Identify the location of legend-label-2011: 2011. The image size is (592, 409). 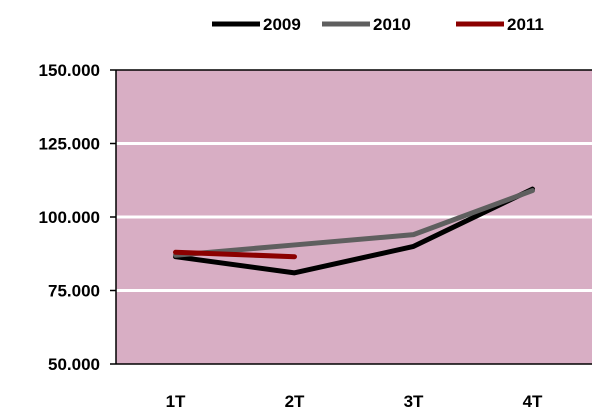
(525, 24).